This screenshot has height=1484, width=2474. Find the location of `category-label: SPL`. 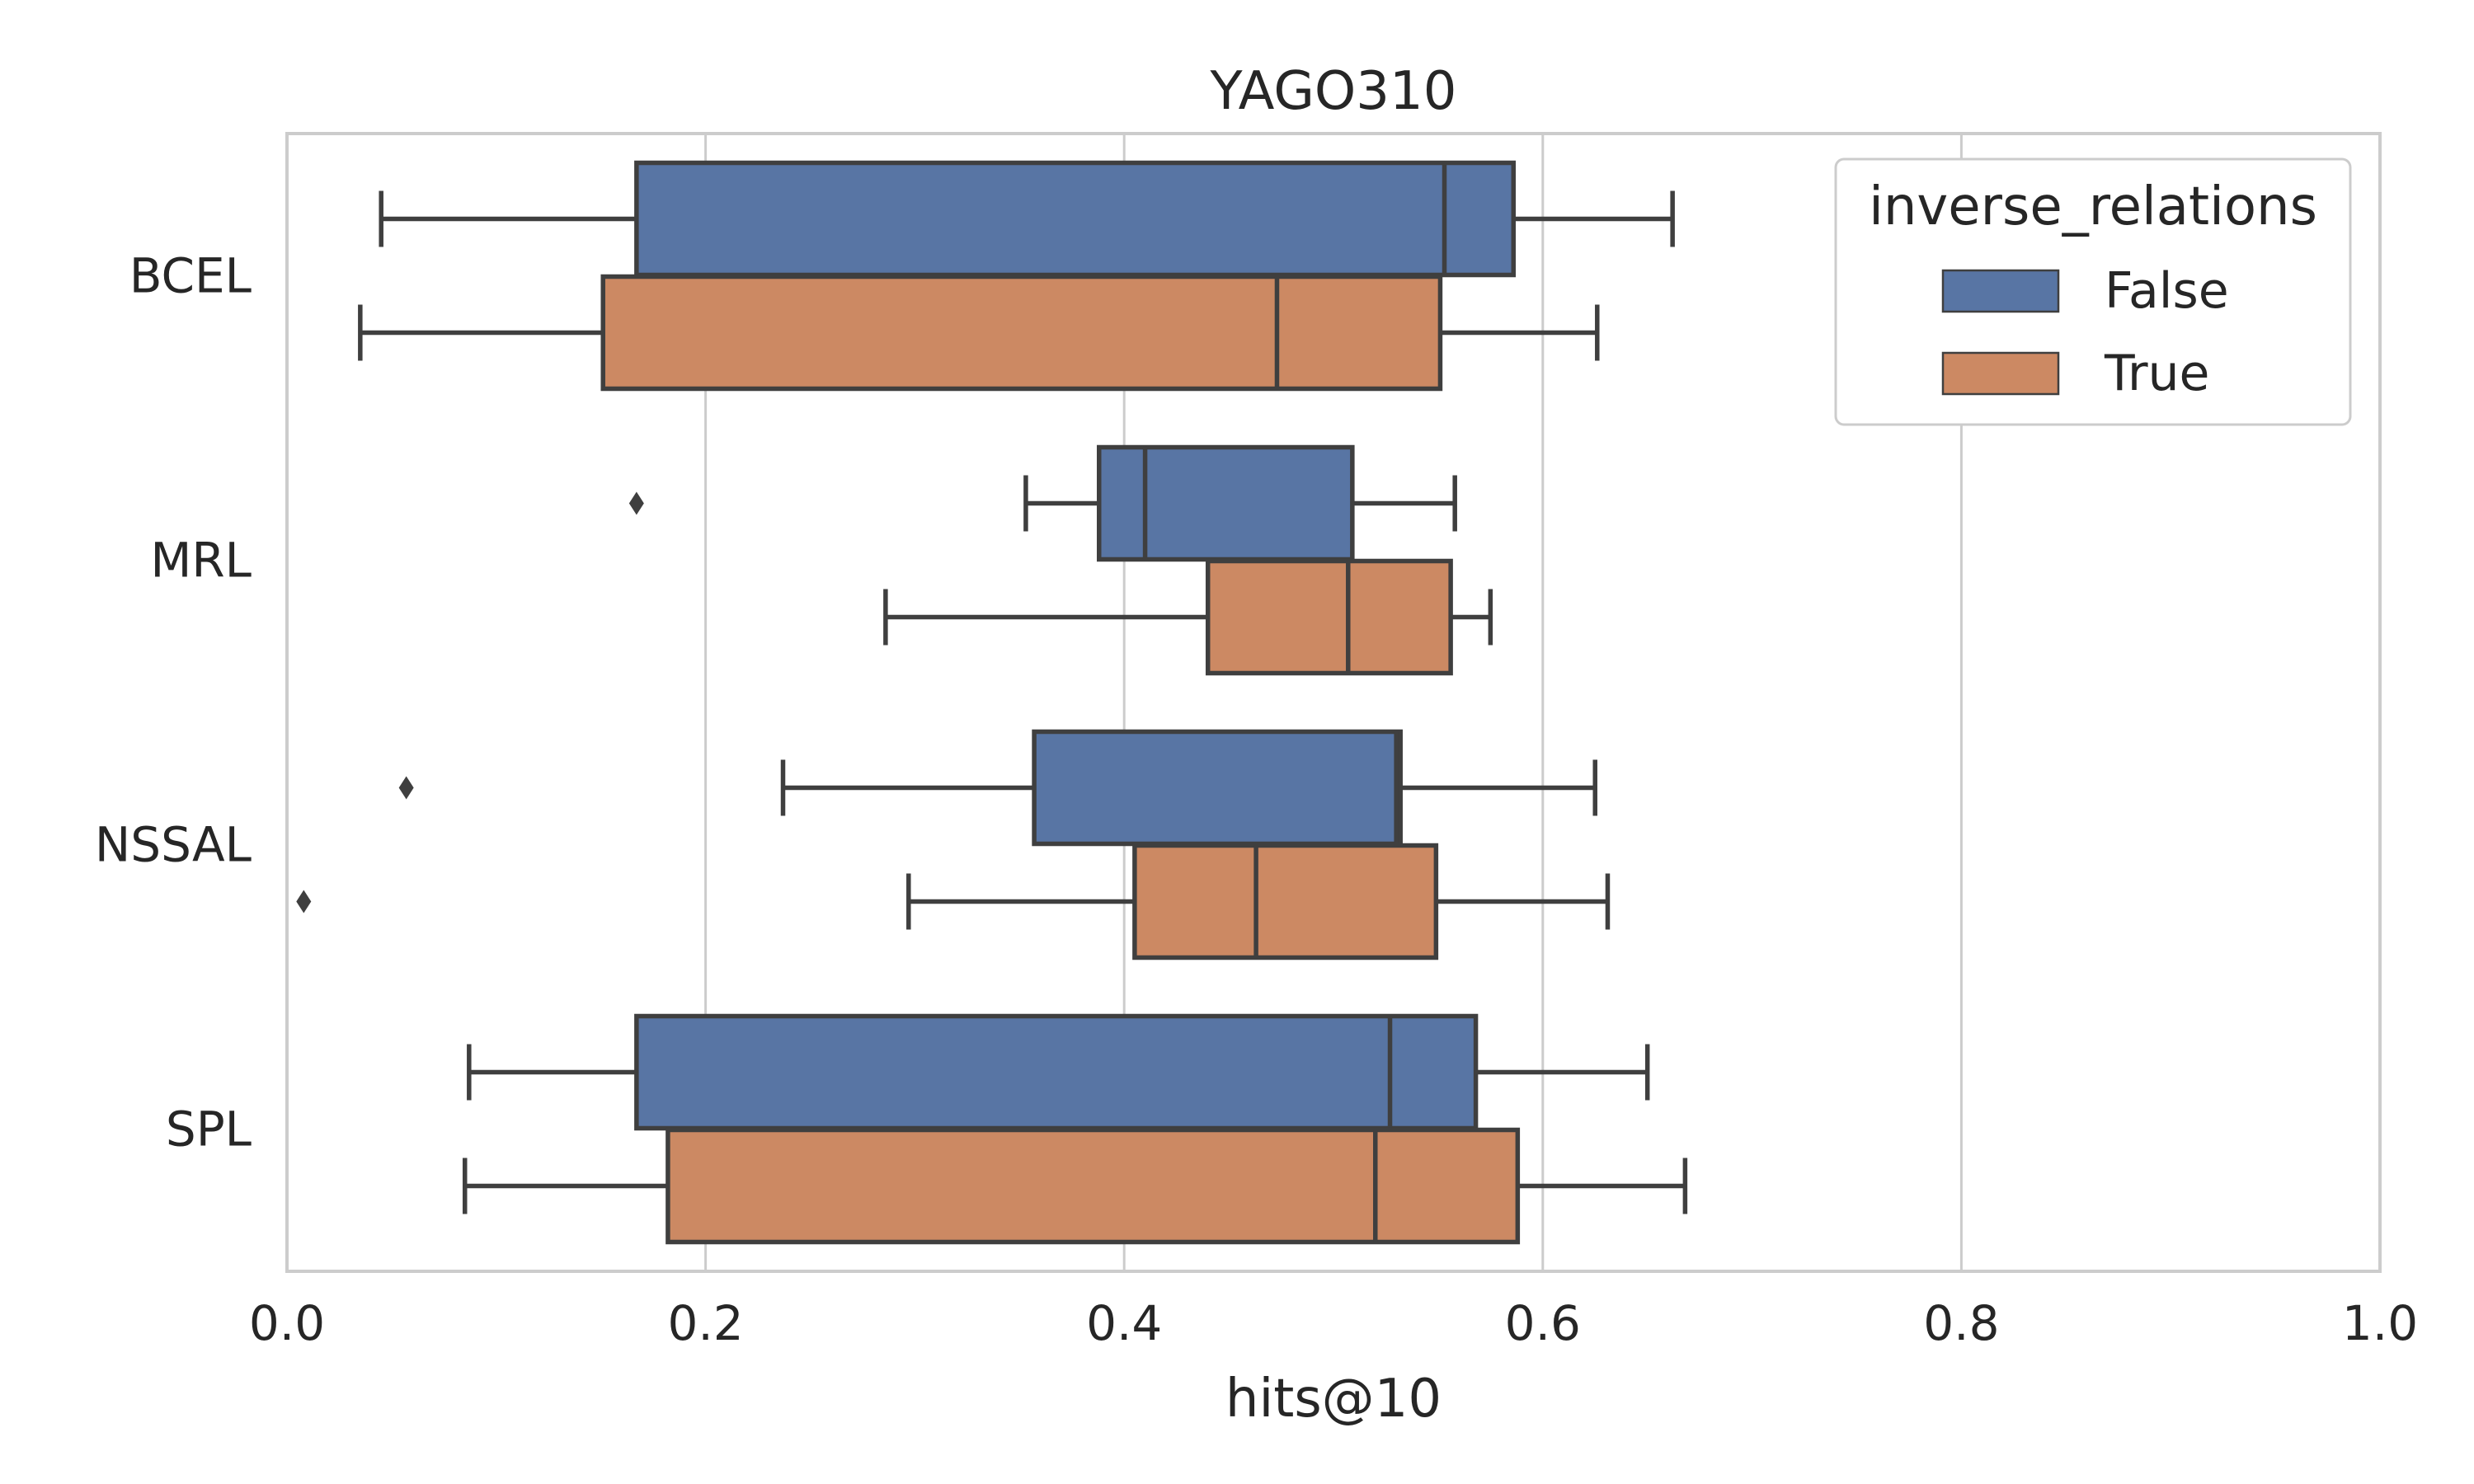

category-label: SPL is located at coordinates (209, 1129).